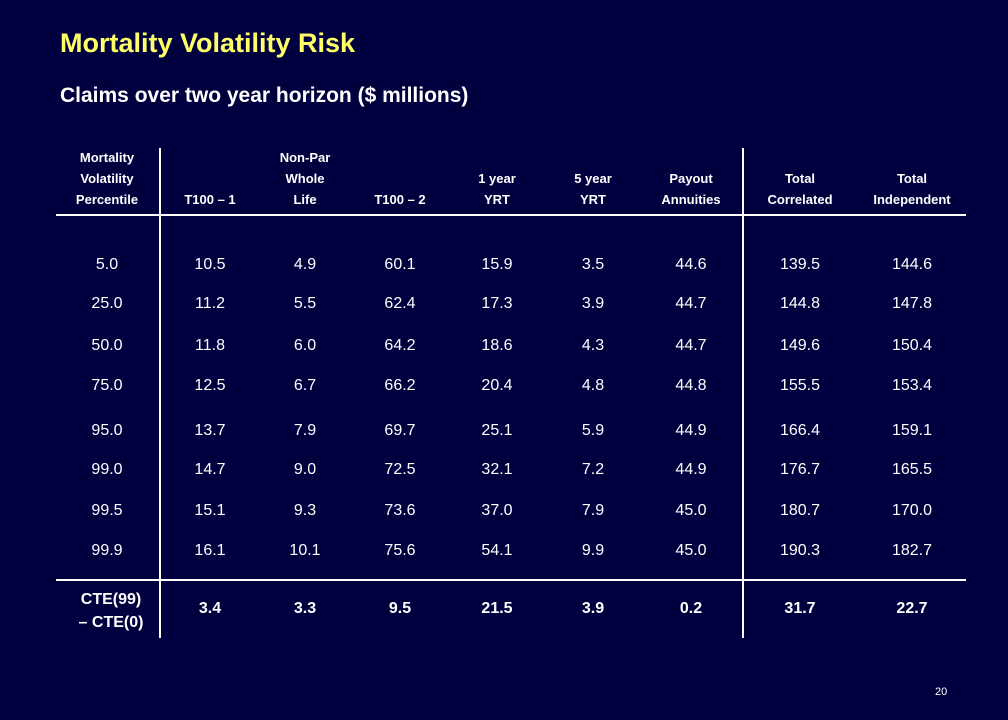 The height and width of the screenshot is (720, 1008). I want to click on column-header-line: Life, so click(305, 199).